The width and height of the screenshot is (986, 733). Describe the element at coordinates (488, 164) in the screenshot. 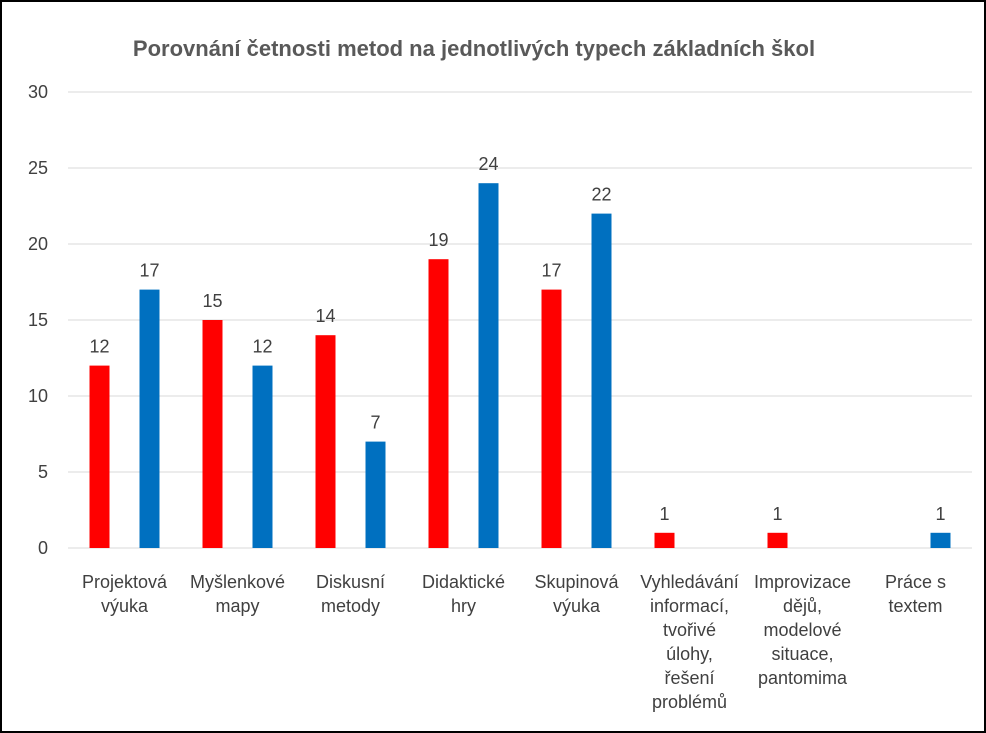

I see `data-label: 24` at that location.